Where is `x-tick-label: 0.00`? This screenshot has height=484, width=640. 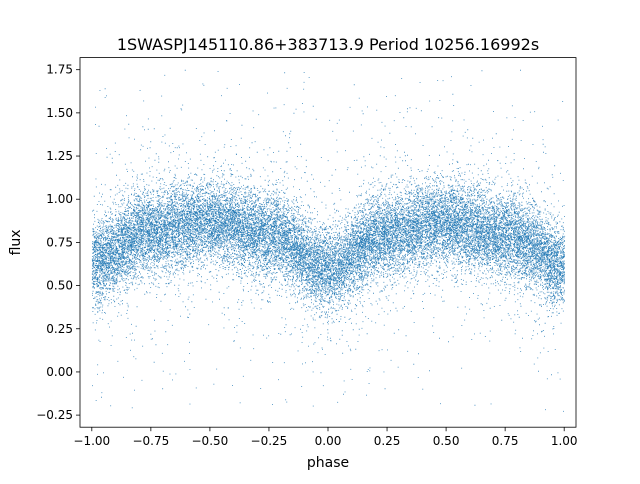 x-tick-label: 0.00 is located at coordinates (328, 441).